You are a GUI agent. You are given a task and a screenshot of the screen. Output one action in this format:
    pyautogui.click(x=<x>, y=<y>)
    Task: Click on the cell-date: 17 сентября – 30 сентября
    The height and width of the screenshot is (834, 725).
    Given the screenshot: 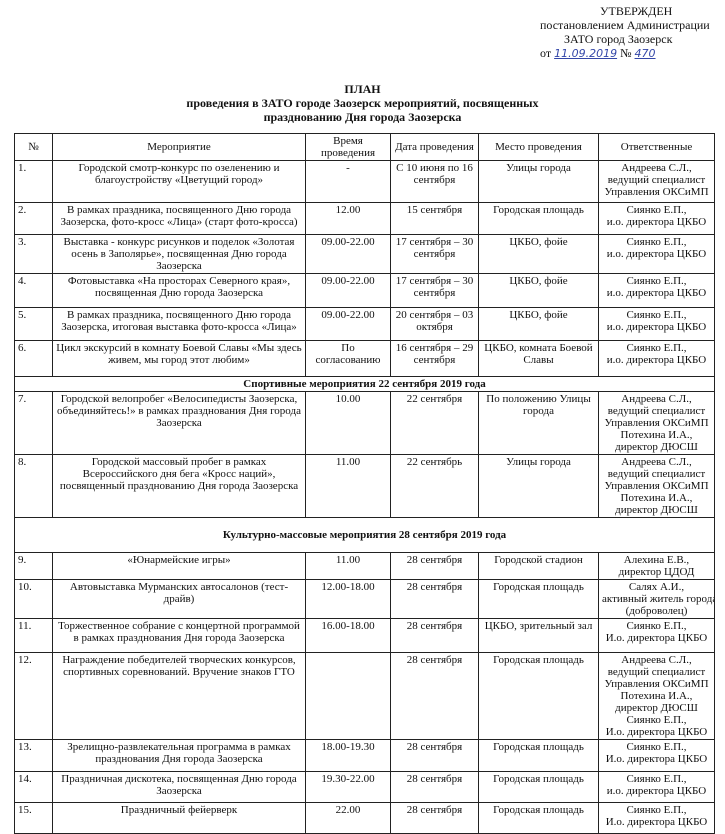 What is the action you would take?
    pyautogui.click(x=434, y=290)
    